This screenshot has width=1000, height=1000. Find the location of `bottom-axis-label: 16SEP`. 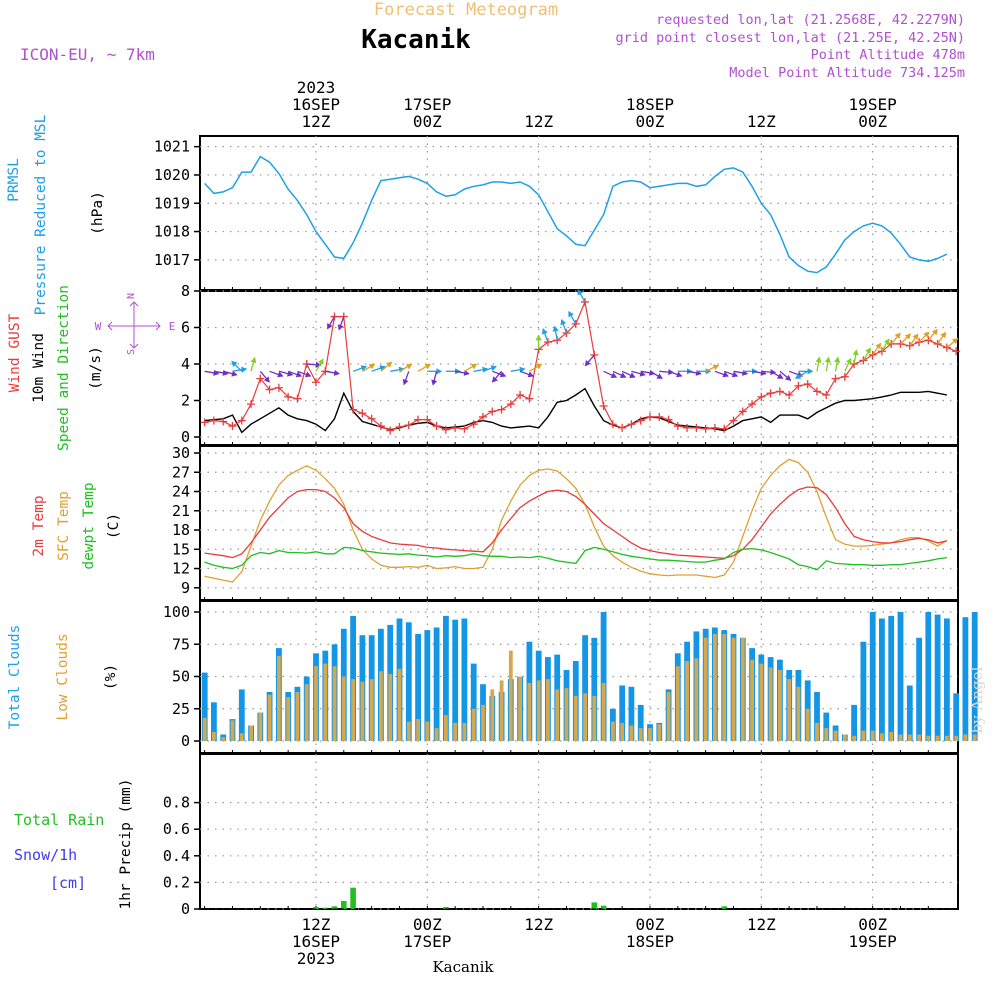

bottom-axis-label: 16SEP is located at coordinates (316, 941).